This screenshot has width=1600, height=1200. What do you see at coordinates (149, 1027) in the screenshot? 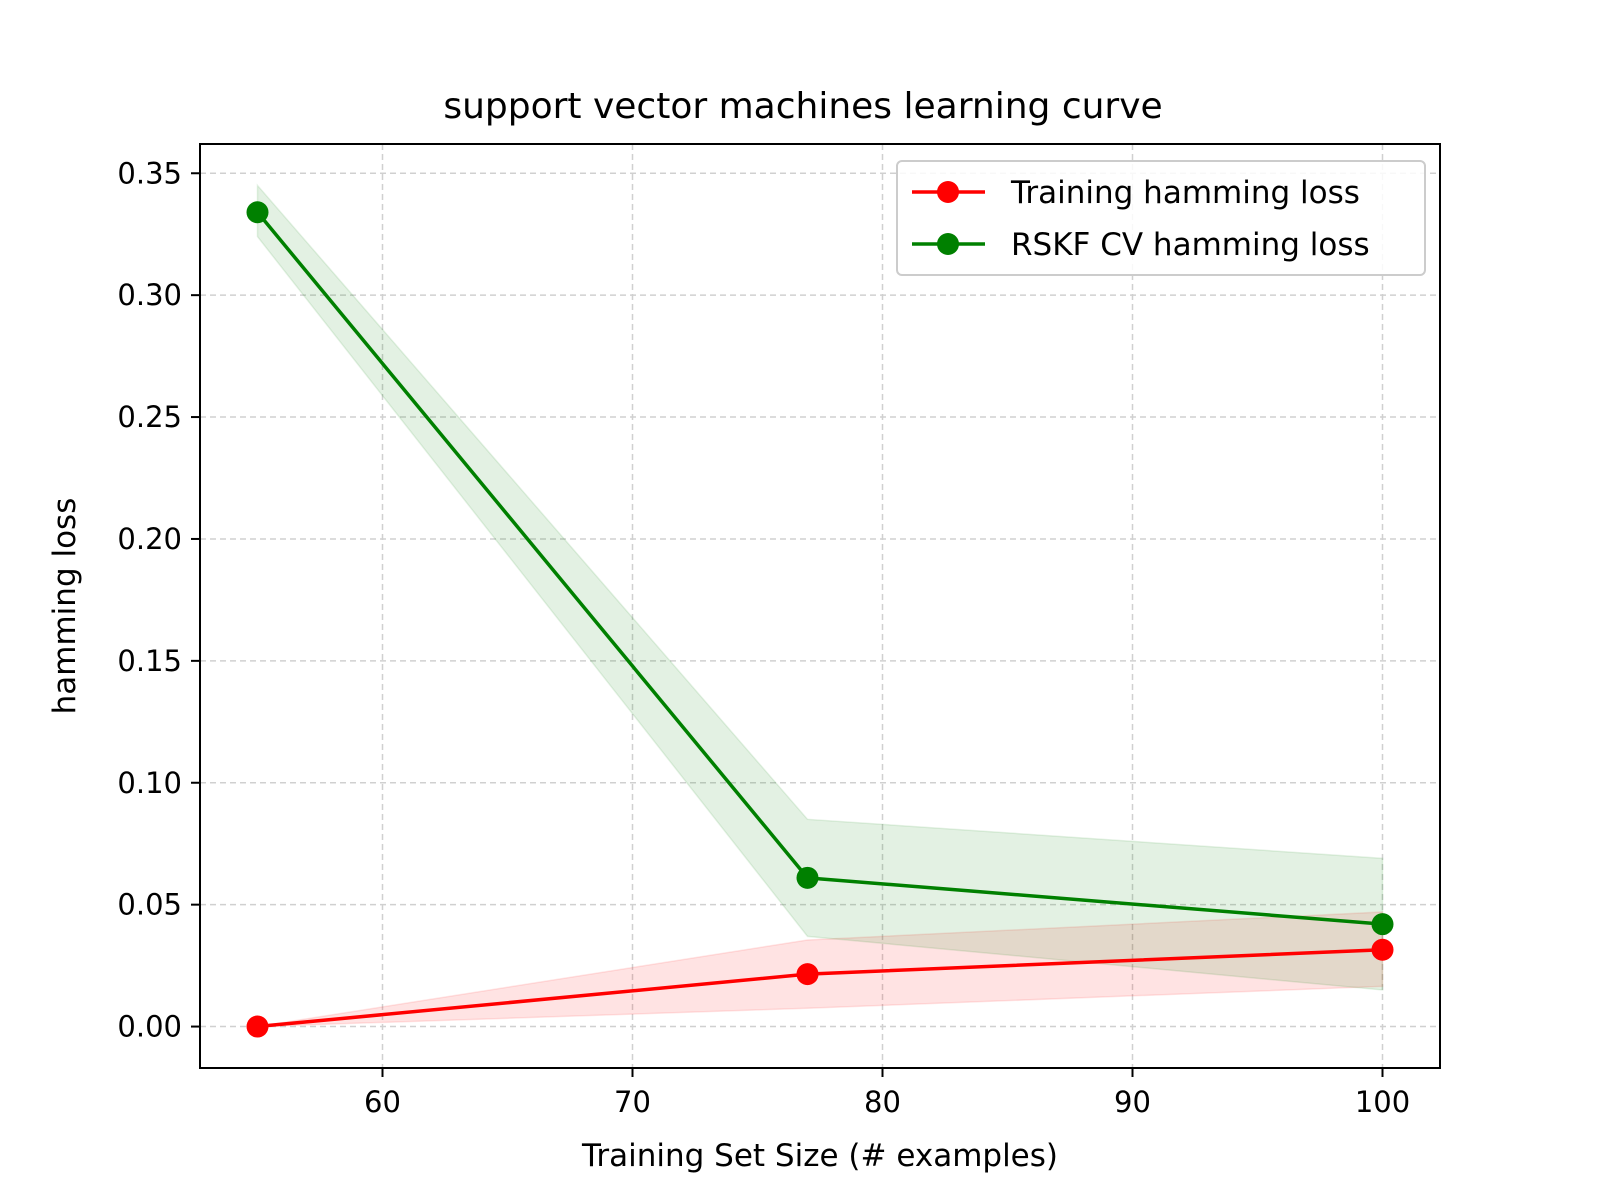
I see `y-tick-label: 0.00` at bounding box center [149, 1027].